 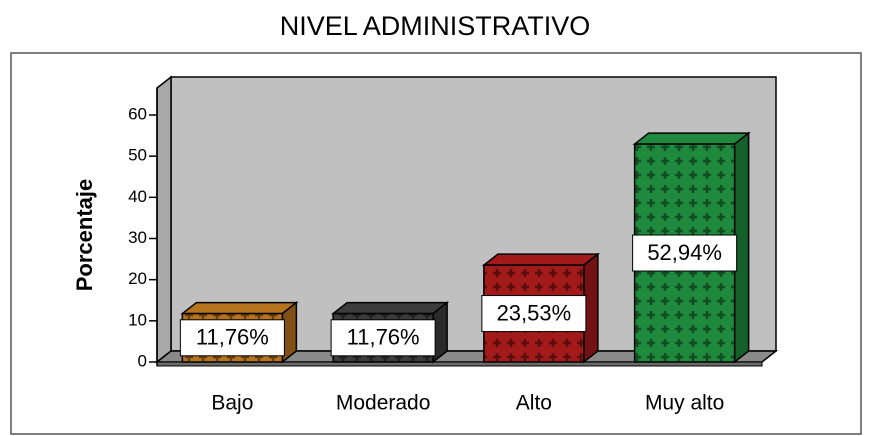 I want to click on y-tick-label: 10, so click(x=137, y=319).